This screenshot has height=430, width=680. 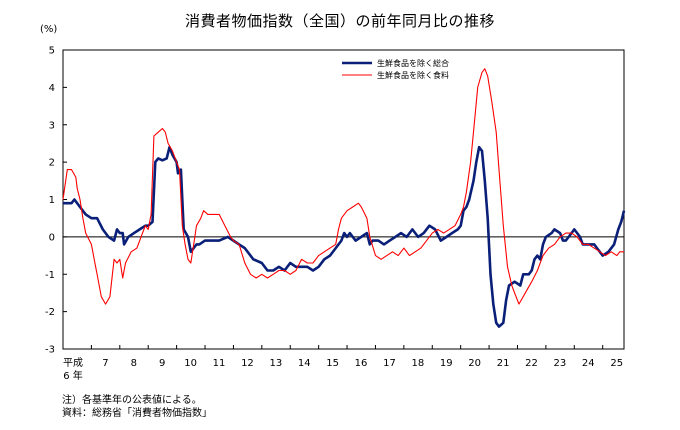 I want to click on x-tick-label: 18, so click(x=417, y=363).